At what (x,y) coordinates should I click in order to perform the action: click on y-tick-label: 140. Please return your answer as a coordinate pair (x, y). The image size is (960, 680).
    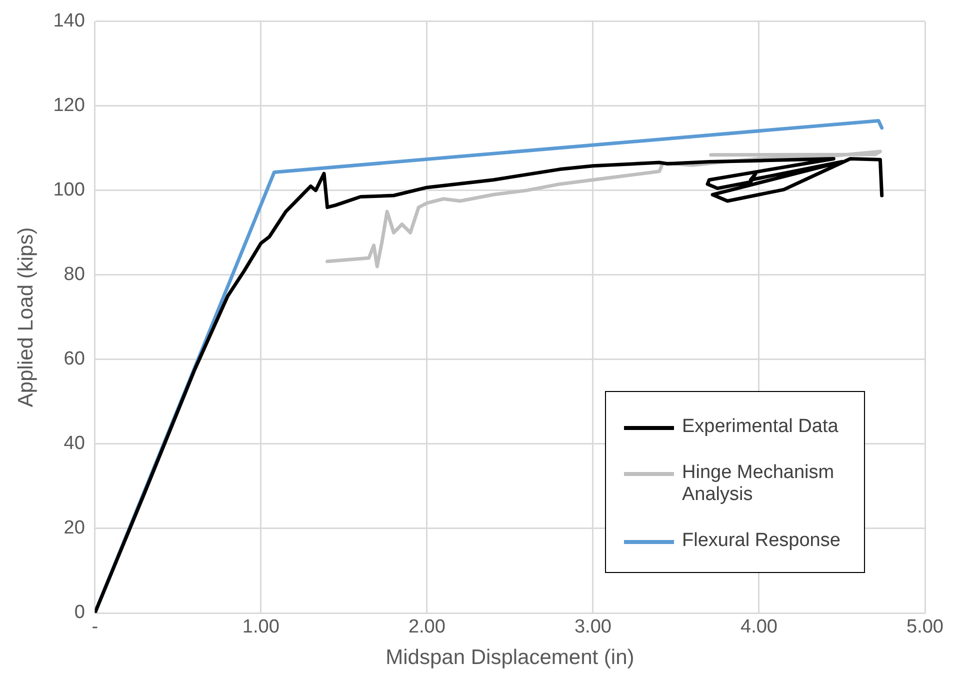
    Looking at the image, I should click on (69, 21).